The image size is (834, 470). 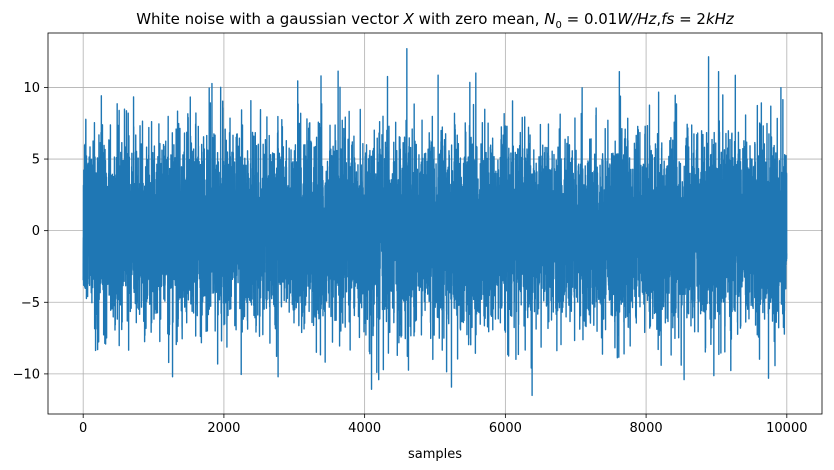 What do you see at coordinates (590, 19) in the screenshot?
I see `title-n0-rest: = 0.01` at bounding box center [590, 19].